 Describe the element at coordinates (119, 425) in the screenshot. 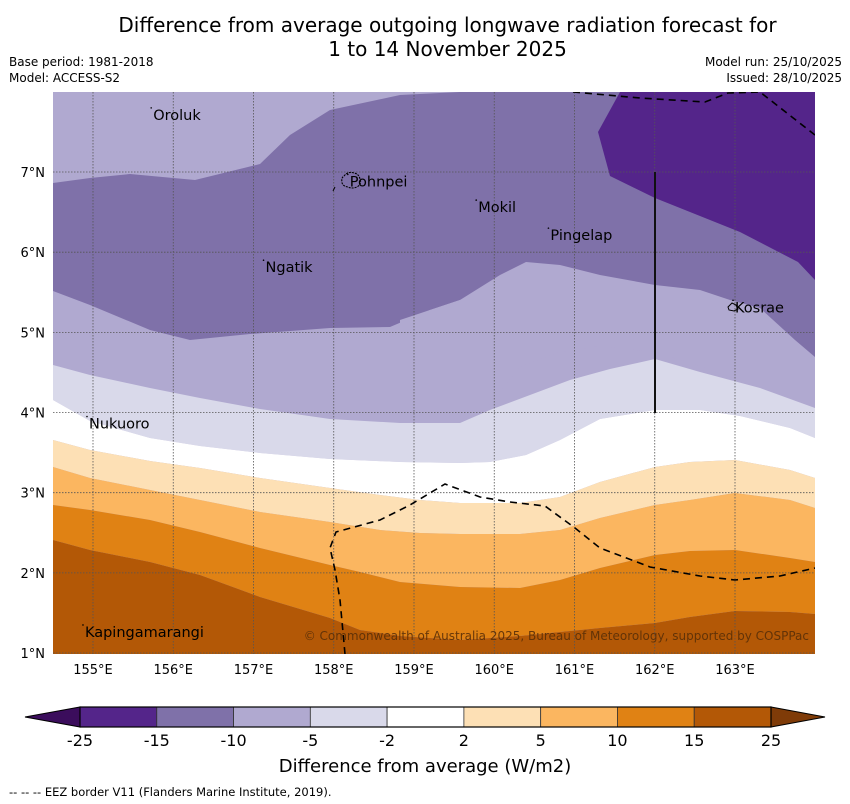

I see `place-label-nukuoro: Nukuoro` at that location.